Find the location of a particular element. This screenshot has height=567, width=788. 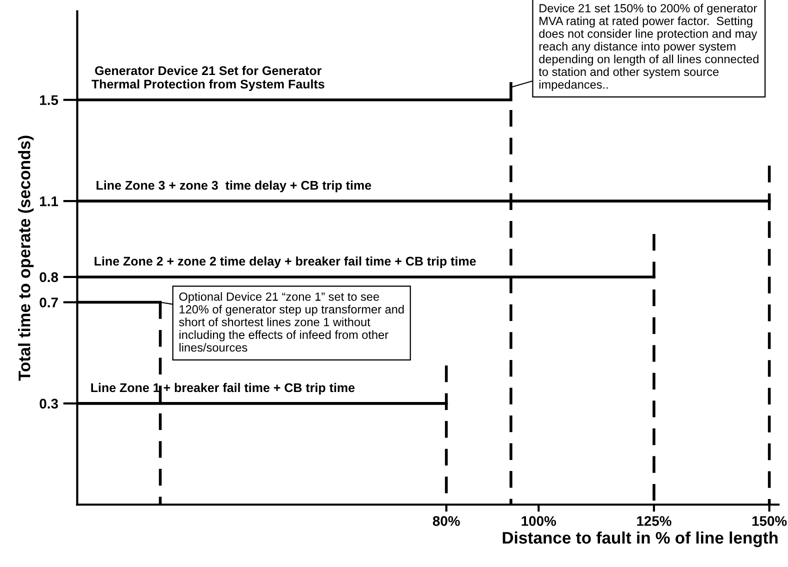

y-tick-label: 0.7 is located at coordinates (49, 303).